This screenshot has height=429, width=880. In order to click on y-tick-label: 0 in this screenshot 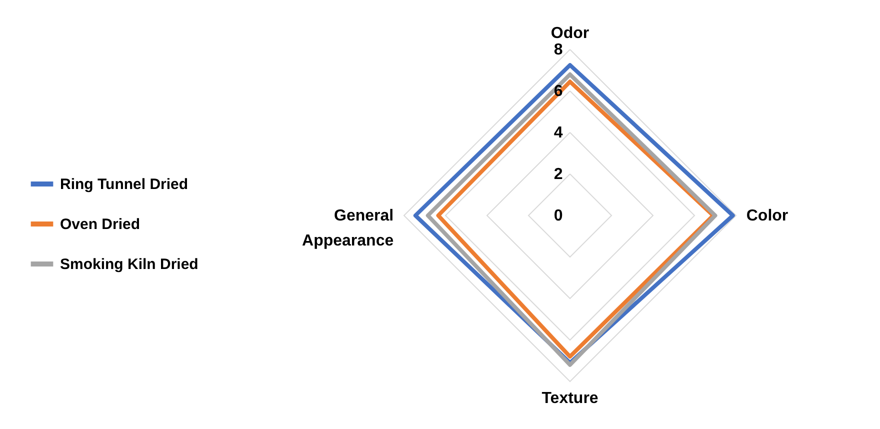, I will do `click(558, 216)`.